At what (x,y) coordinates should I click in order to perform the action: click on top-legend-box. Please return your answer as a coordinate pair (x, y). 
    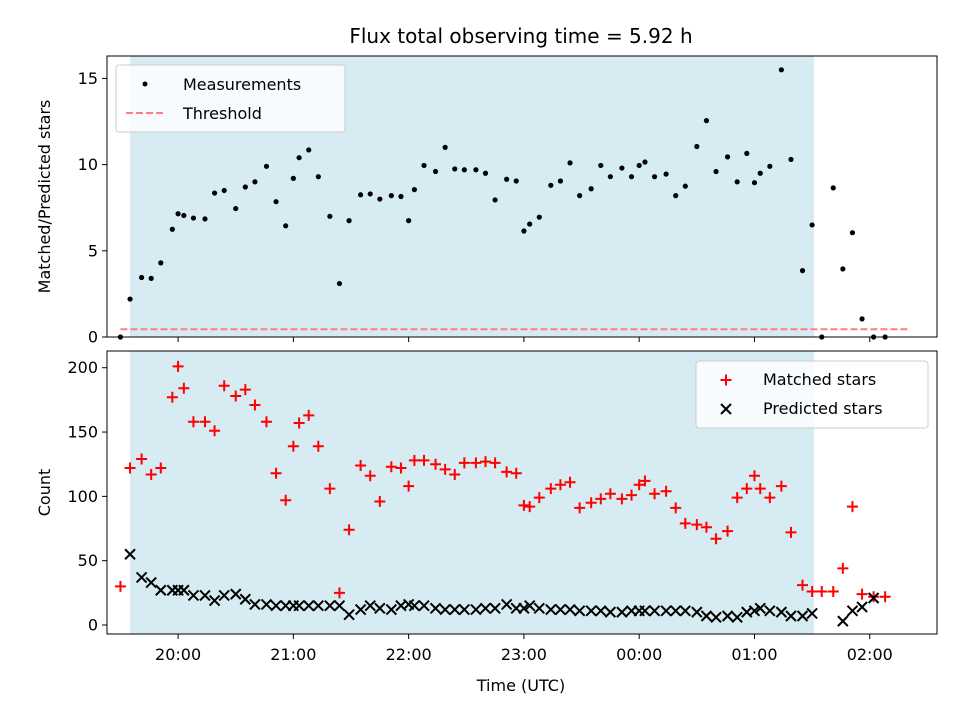
    Looking at the image, I should click on (230, 98).